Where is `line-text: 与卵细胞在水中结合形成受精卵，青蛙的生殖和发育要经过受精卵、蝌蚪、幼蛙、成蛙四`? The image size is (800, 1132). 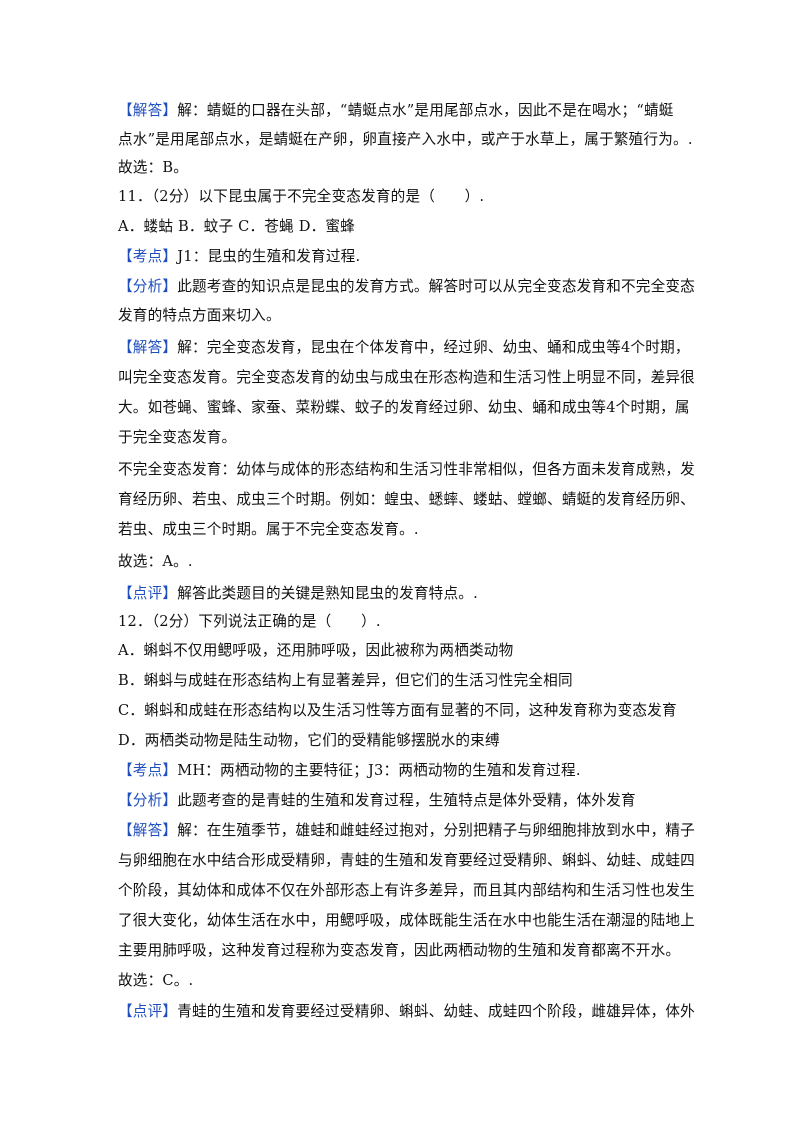
line-text: 与卵细胞在水中结合形成受精卵，青蛙的生殖和发育要经过受精卵、蝌蚪、幼蛙、成蛙四 is located at coordinates (406, 860).